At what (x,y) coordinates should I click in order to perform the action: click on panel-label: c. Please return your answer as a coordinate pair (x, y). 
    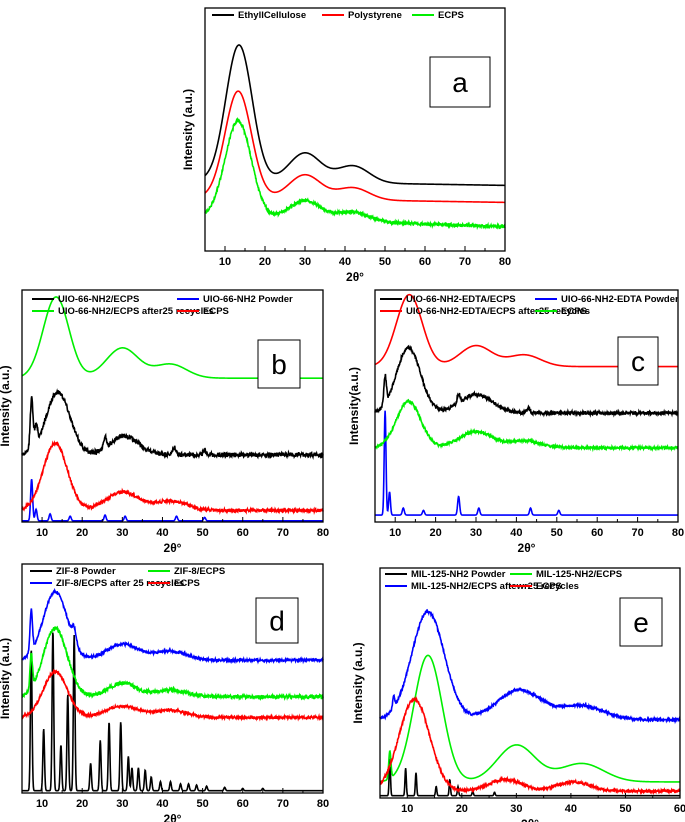
    Looking at the image, I should click on (638, 361).